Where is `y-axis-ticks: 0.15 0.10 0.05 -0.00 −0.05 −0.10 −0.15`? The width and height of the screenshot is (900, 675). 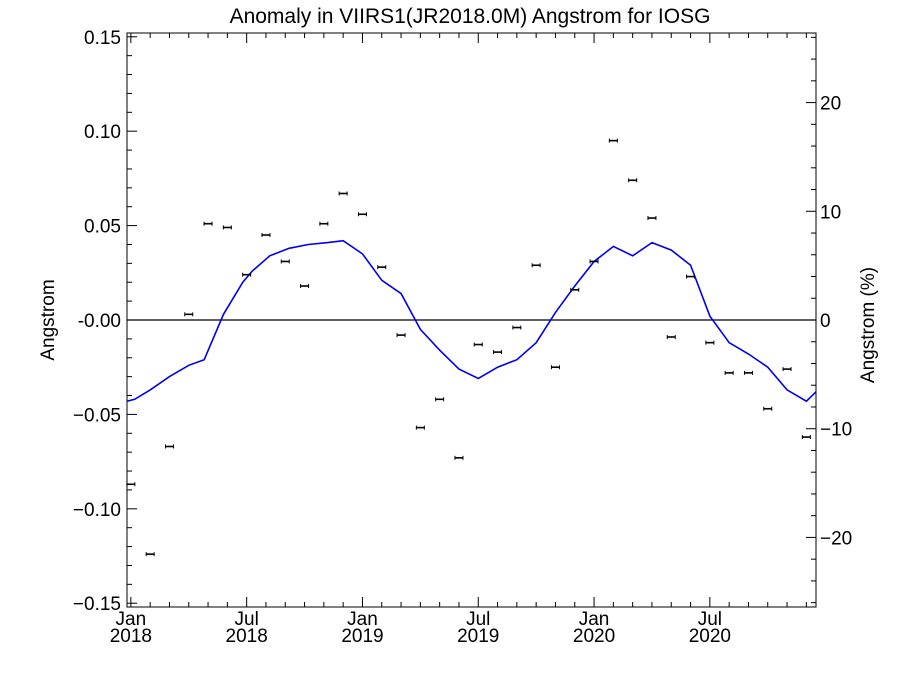
y-axis-ticks: 0.15 0.10 0.05 -0.00 −0.05 −0.10 −0.15 is located at coordinates (105, 321).